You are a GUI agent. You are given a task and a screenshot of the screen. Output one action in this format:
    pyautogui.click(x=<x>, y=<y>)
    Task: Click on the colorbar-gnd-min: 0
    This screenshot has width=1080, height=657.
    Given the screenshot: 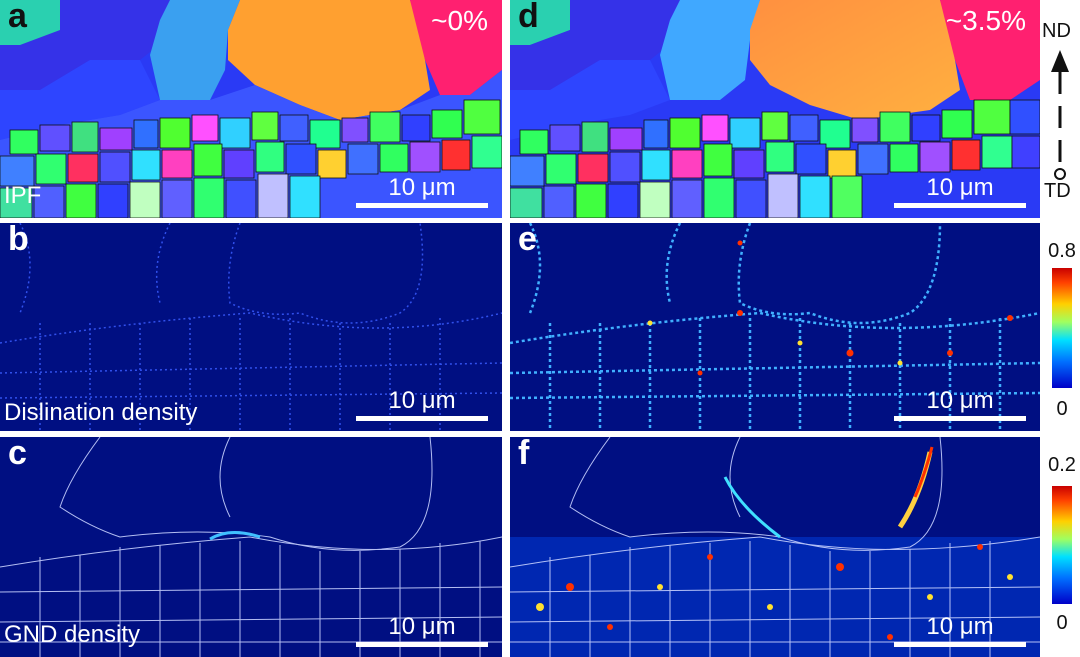 What is the action you would take?
    pyautogui.click(x=1062, y=623)
    